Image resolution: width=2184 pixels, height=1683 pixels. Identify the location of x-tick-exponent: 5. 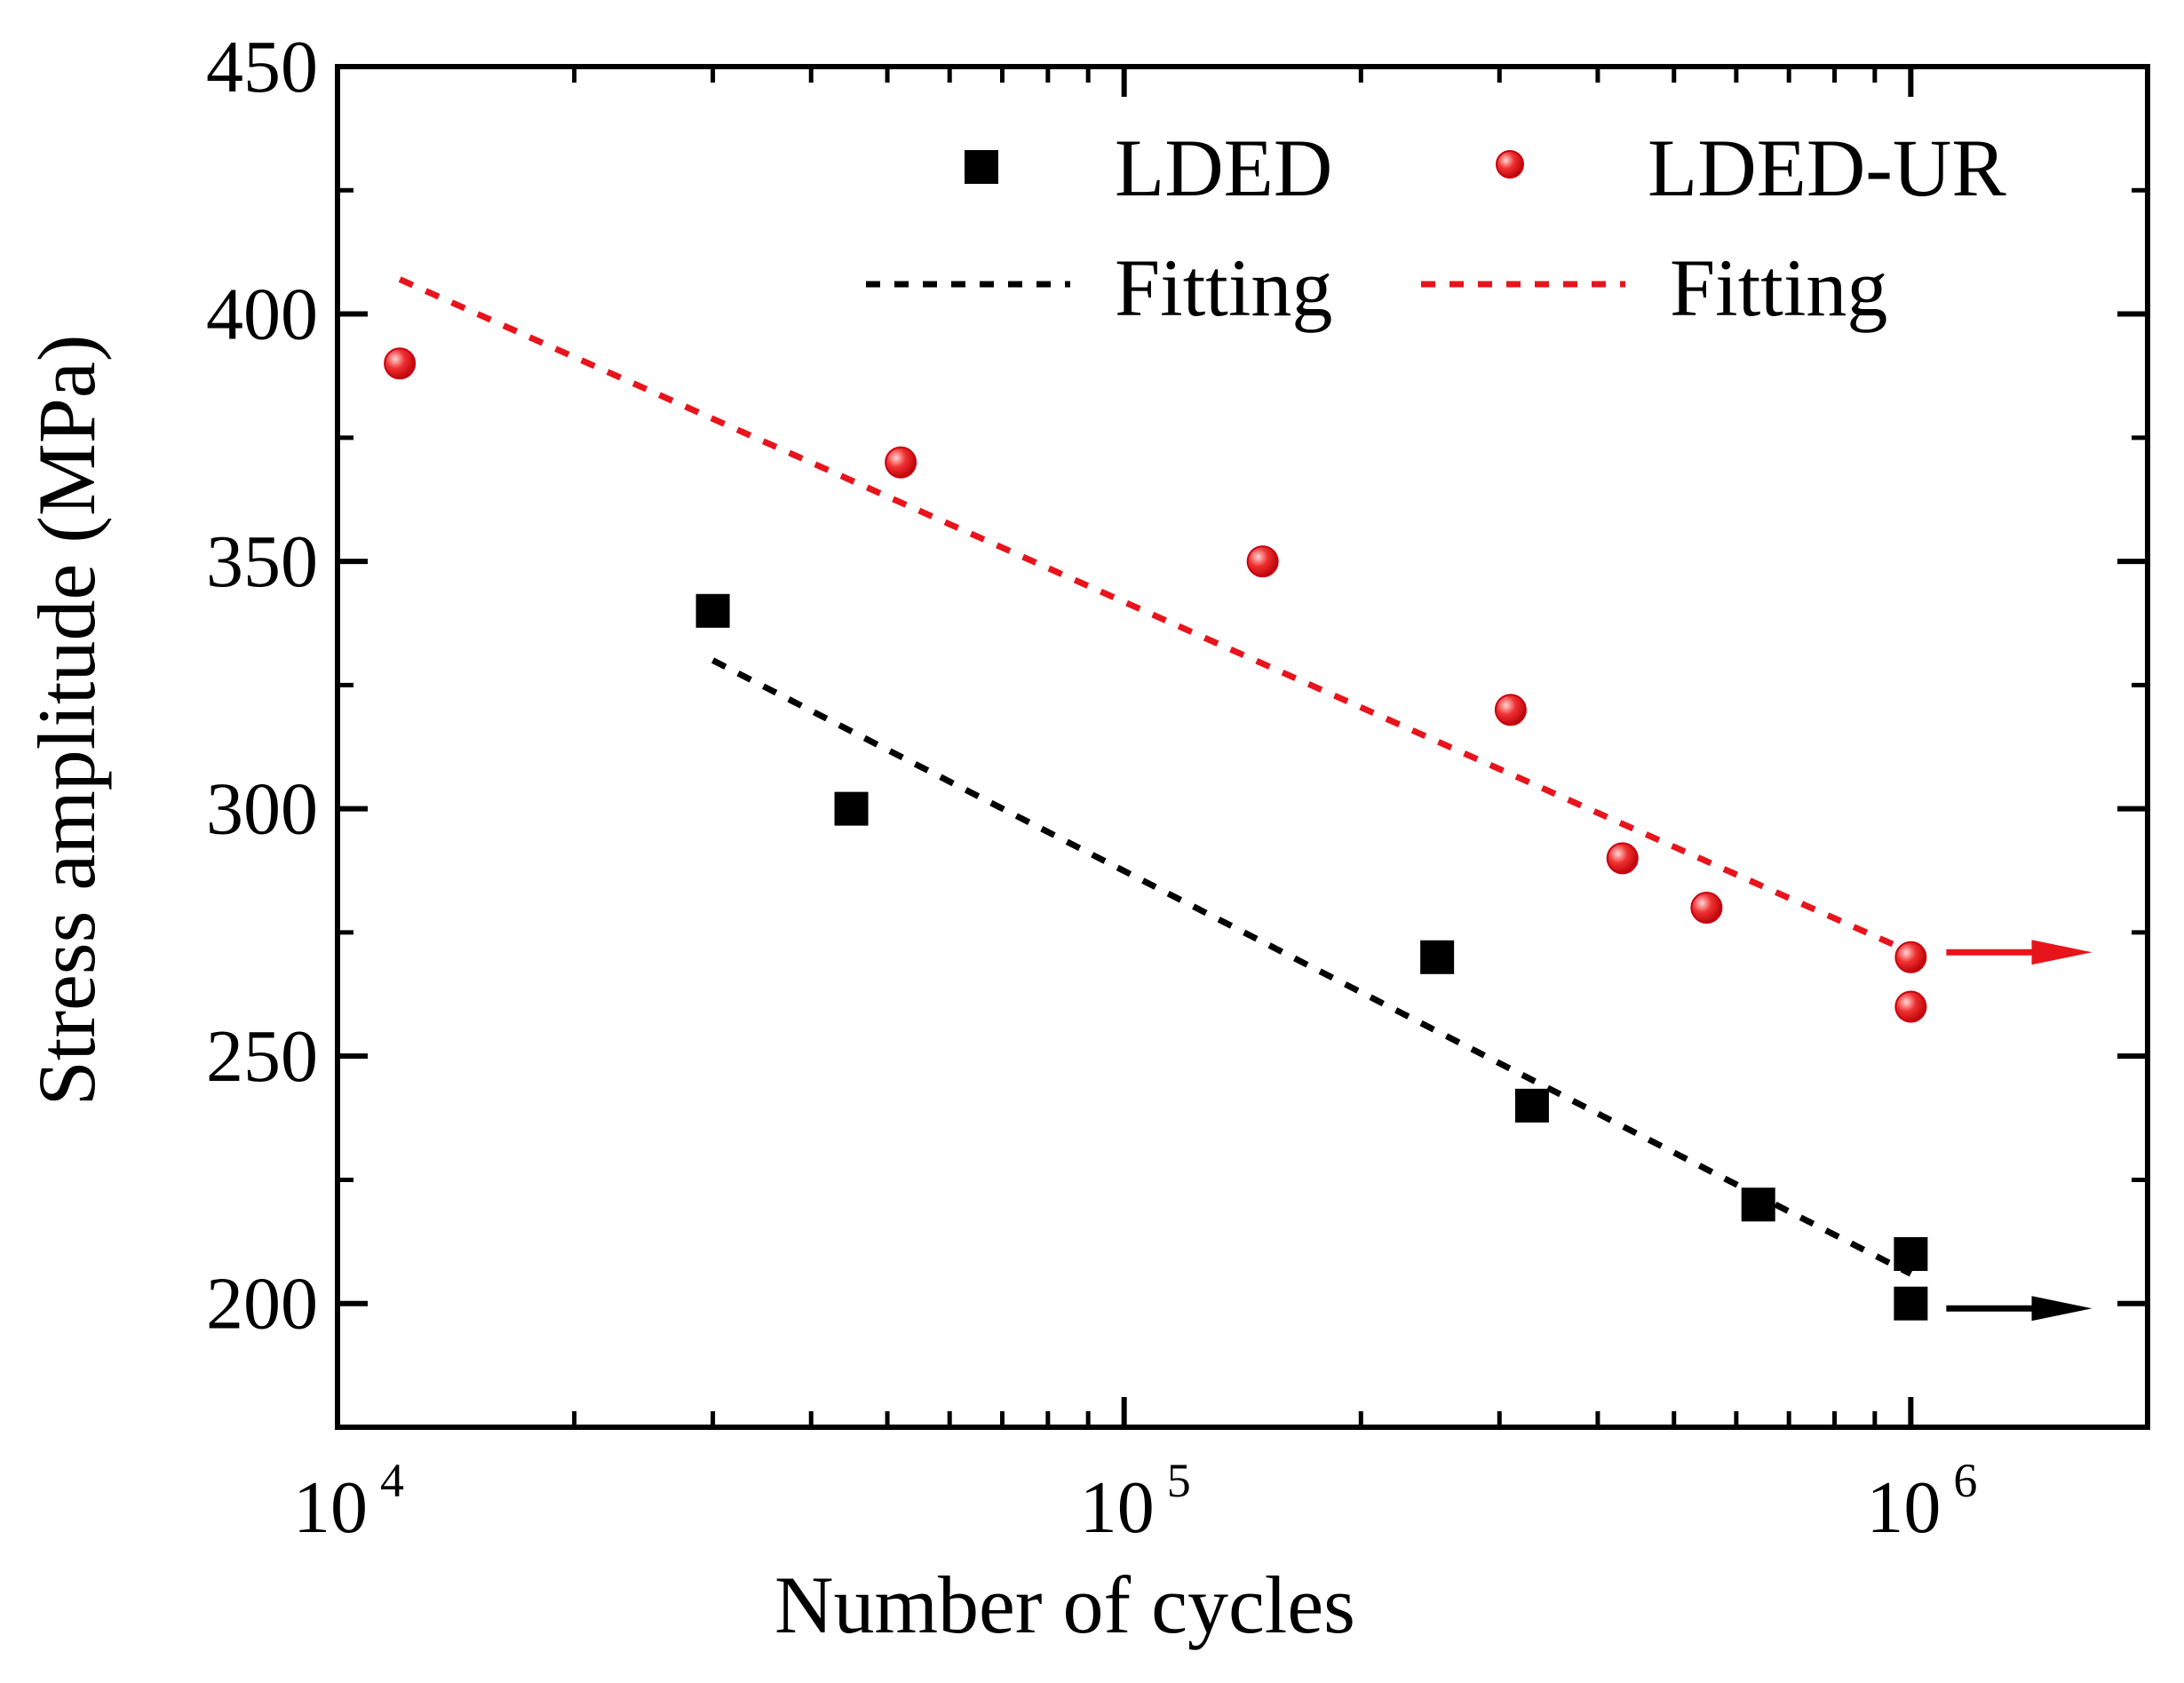
(1179, 1480).